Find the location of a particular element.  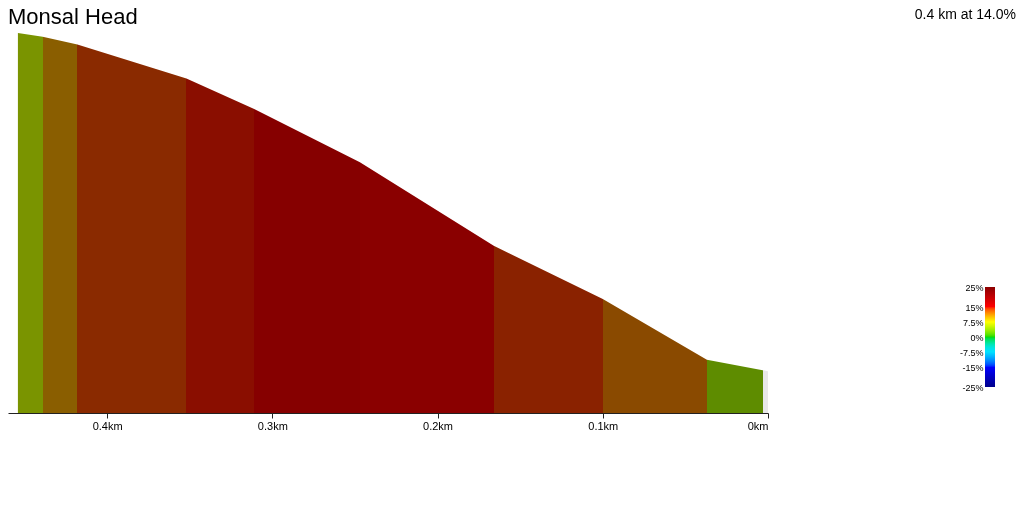

x-tick-label: 0km is located at coordinates (758, 425).